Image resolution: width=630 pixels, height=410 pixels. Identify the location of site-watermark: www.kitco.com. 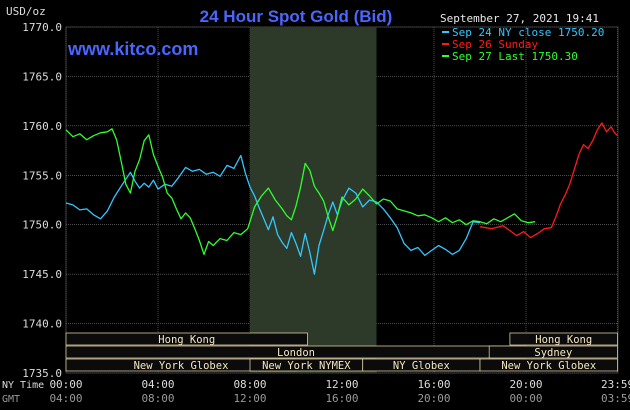
(132, 49).